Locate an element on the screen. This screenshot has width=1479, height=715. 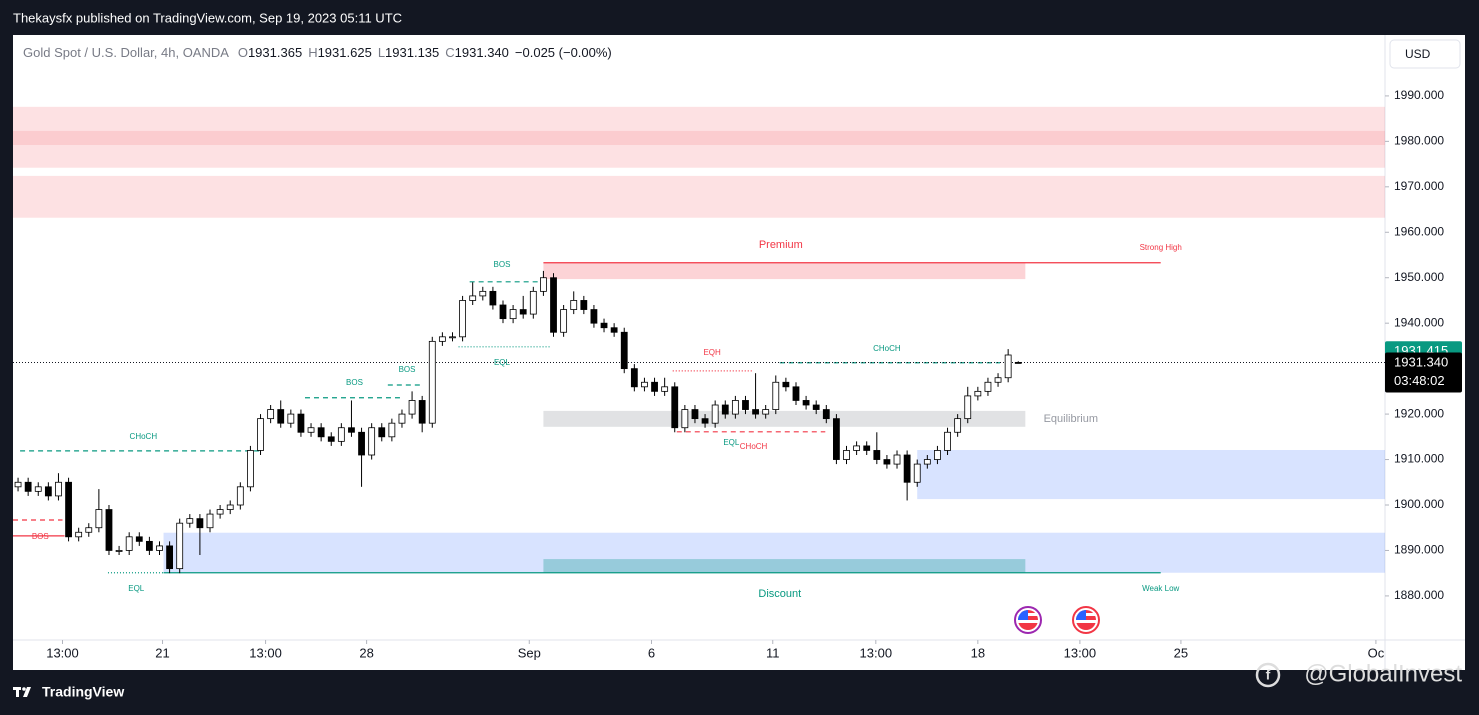
currency-button is located at coordinates (1425, 54).